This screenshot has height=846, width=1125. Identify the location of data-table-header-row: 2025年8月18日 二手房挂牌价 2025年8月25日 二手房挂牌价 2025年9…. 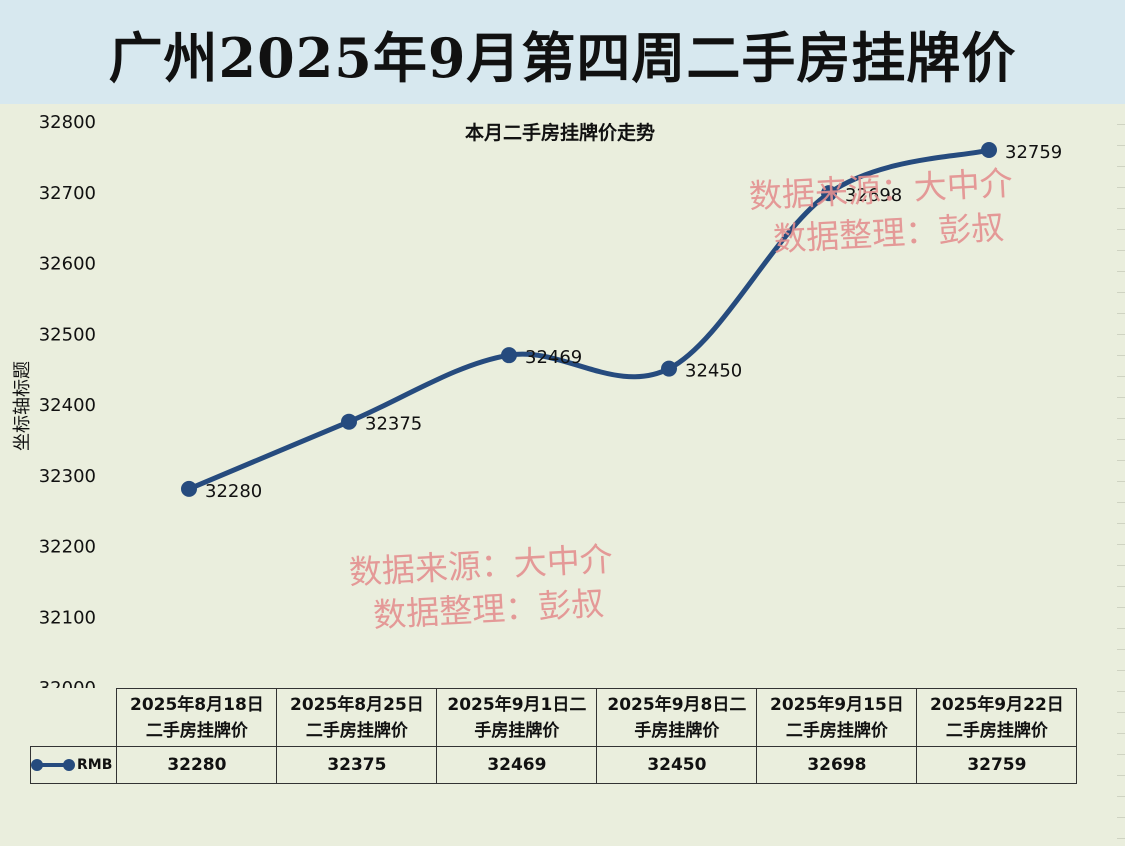
(554, 717).